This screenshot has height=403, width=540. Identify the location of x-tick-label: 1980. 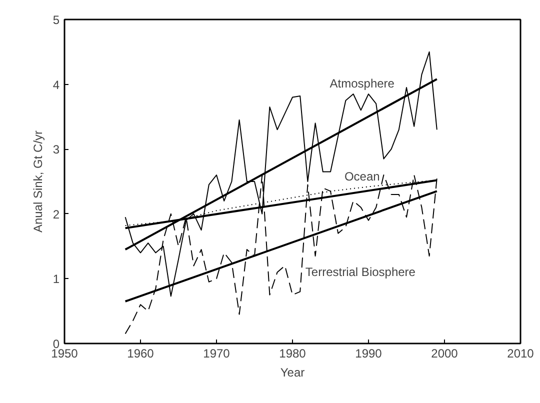
(292, 353).